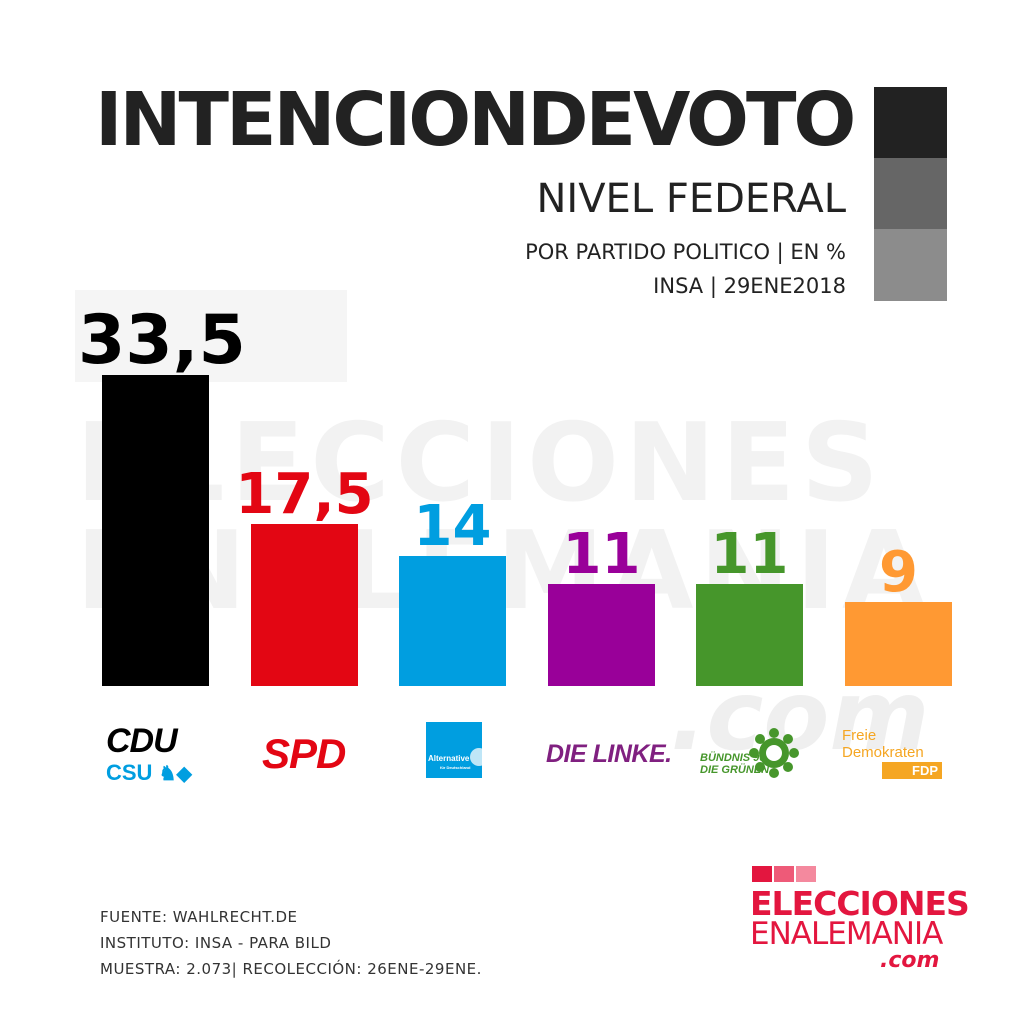 The height and width of the screenshot is (1024, 1024). Describe the element at coordinates (216, 943) in the screenshot. I see `footer-institute: INSTITUTO: INSA - PARA BILD` at that location.